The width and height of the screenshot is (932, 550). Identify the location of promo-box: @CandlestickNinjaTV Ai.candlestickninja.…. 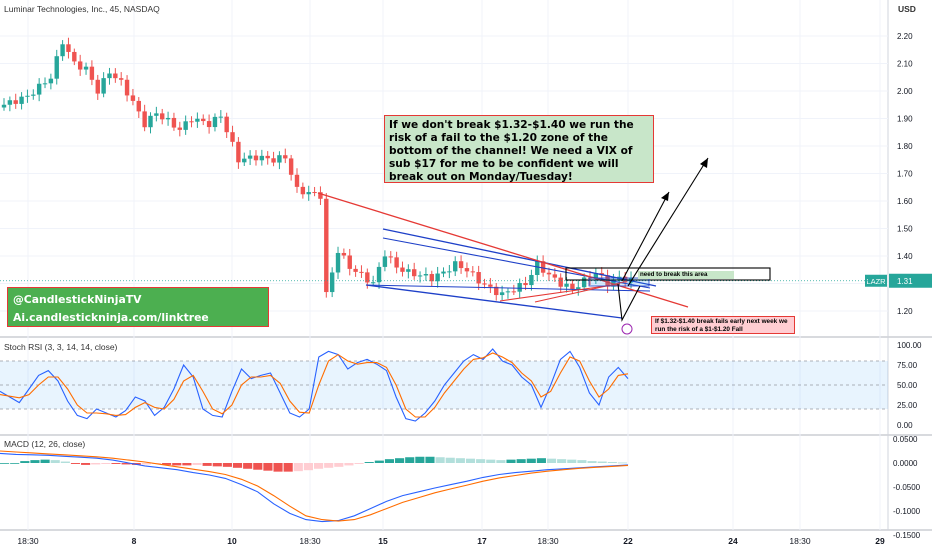
(138, 307).